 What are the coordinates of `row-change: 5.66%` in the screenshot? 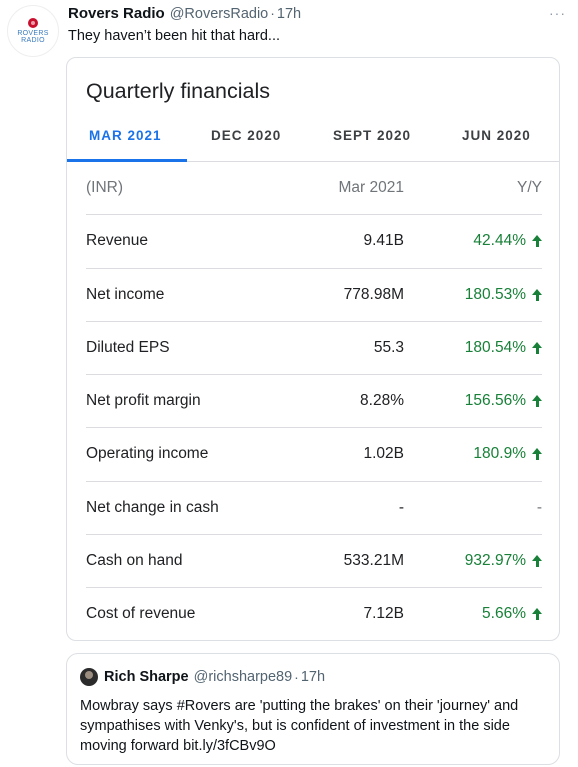 It's located at (512, 614).